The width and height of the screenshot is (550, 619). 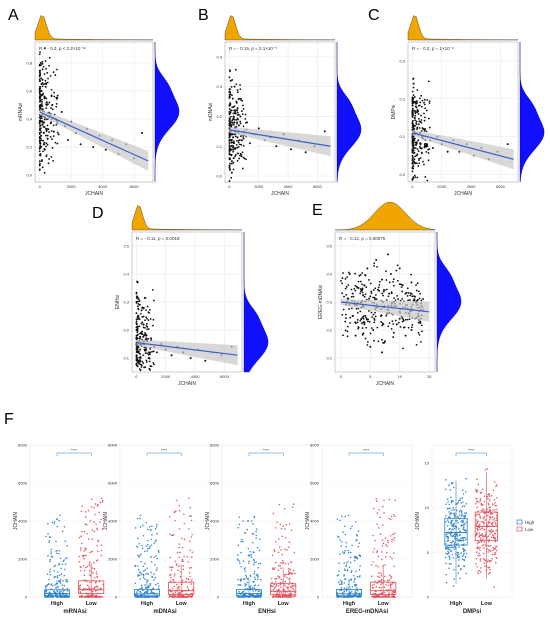 What do you see at coordinates (329, 330) in the screenshot?
I see `y-tick-label: 0.2` at bounding box center [329, 330].